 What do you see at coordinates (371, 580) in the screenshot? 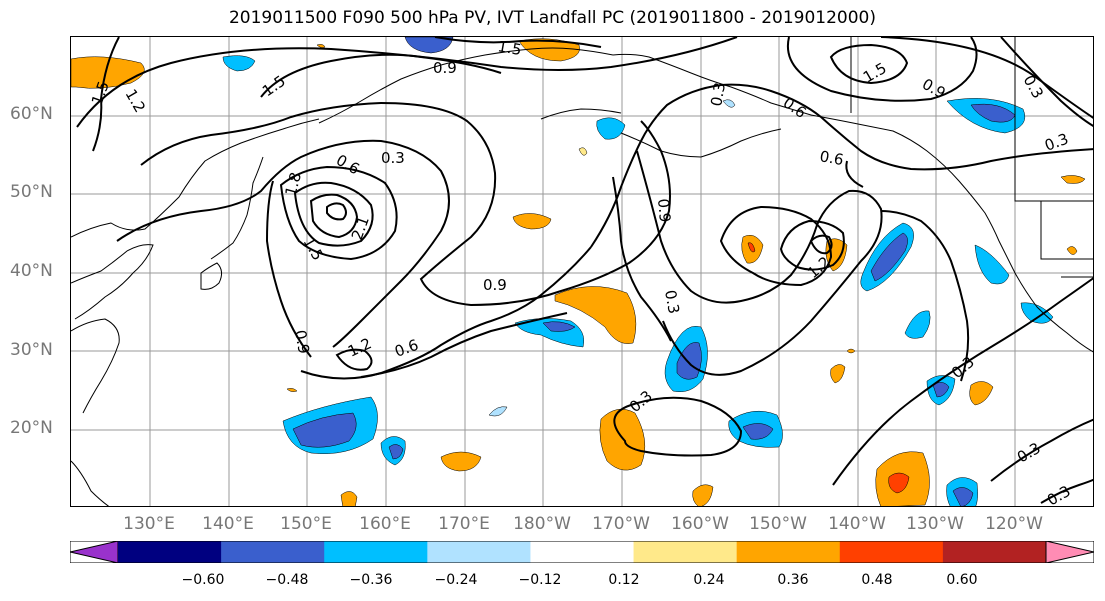
I see `colorbar-tick: −0.36` at bounding box center [371, 580].